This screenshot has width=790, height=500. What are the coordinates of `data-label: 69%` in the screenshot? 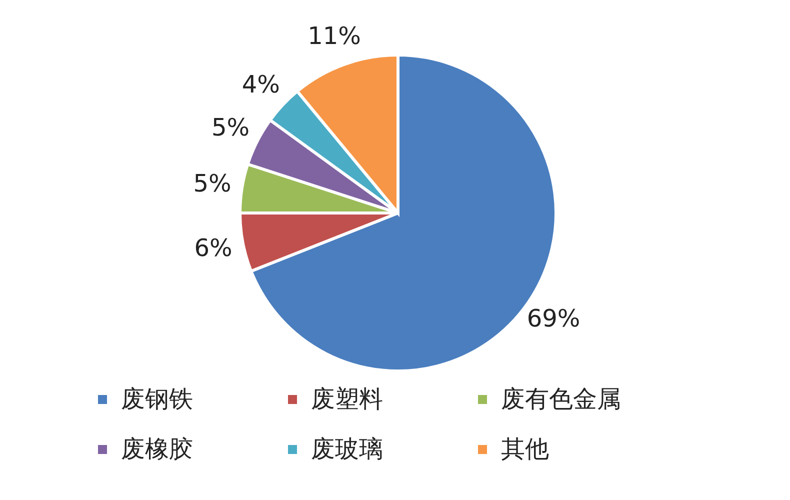 It's located at (553, 318).